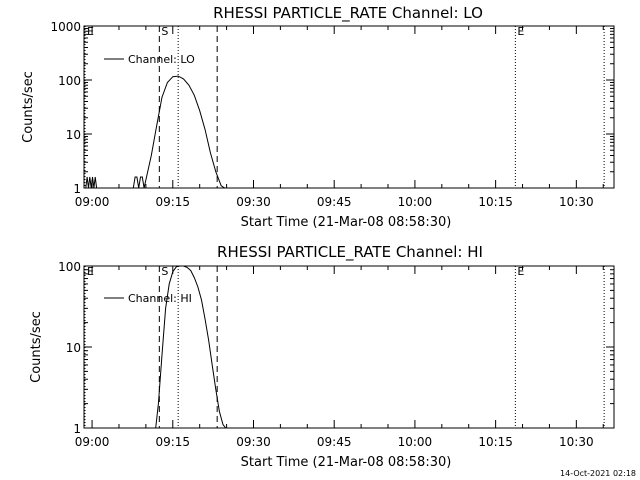 The height and width of the screenshot is (480, 640). What do you see at coordinates (350, 252) in the screenshot?
I see `panel-title: RHESSI PARTICLE_RATE Channel: HI` at bounding box center [350, 252].